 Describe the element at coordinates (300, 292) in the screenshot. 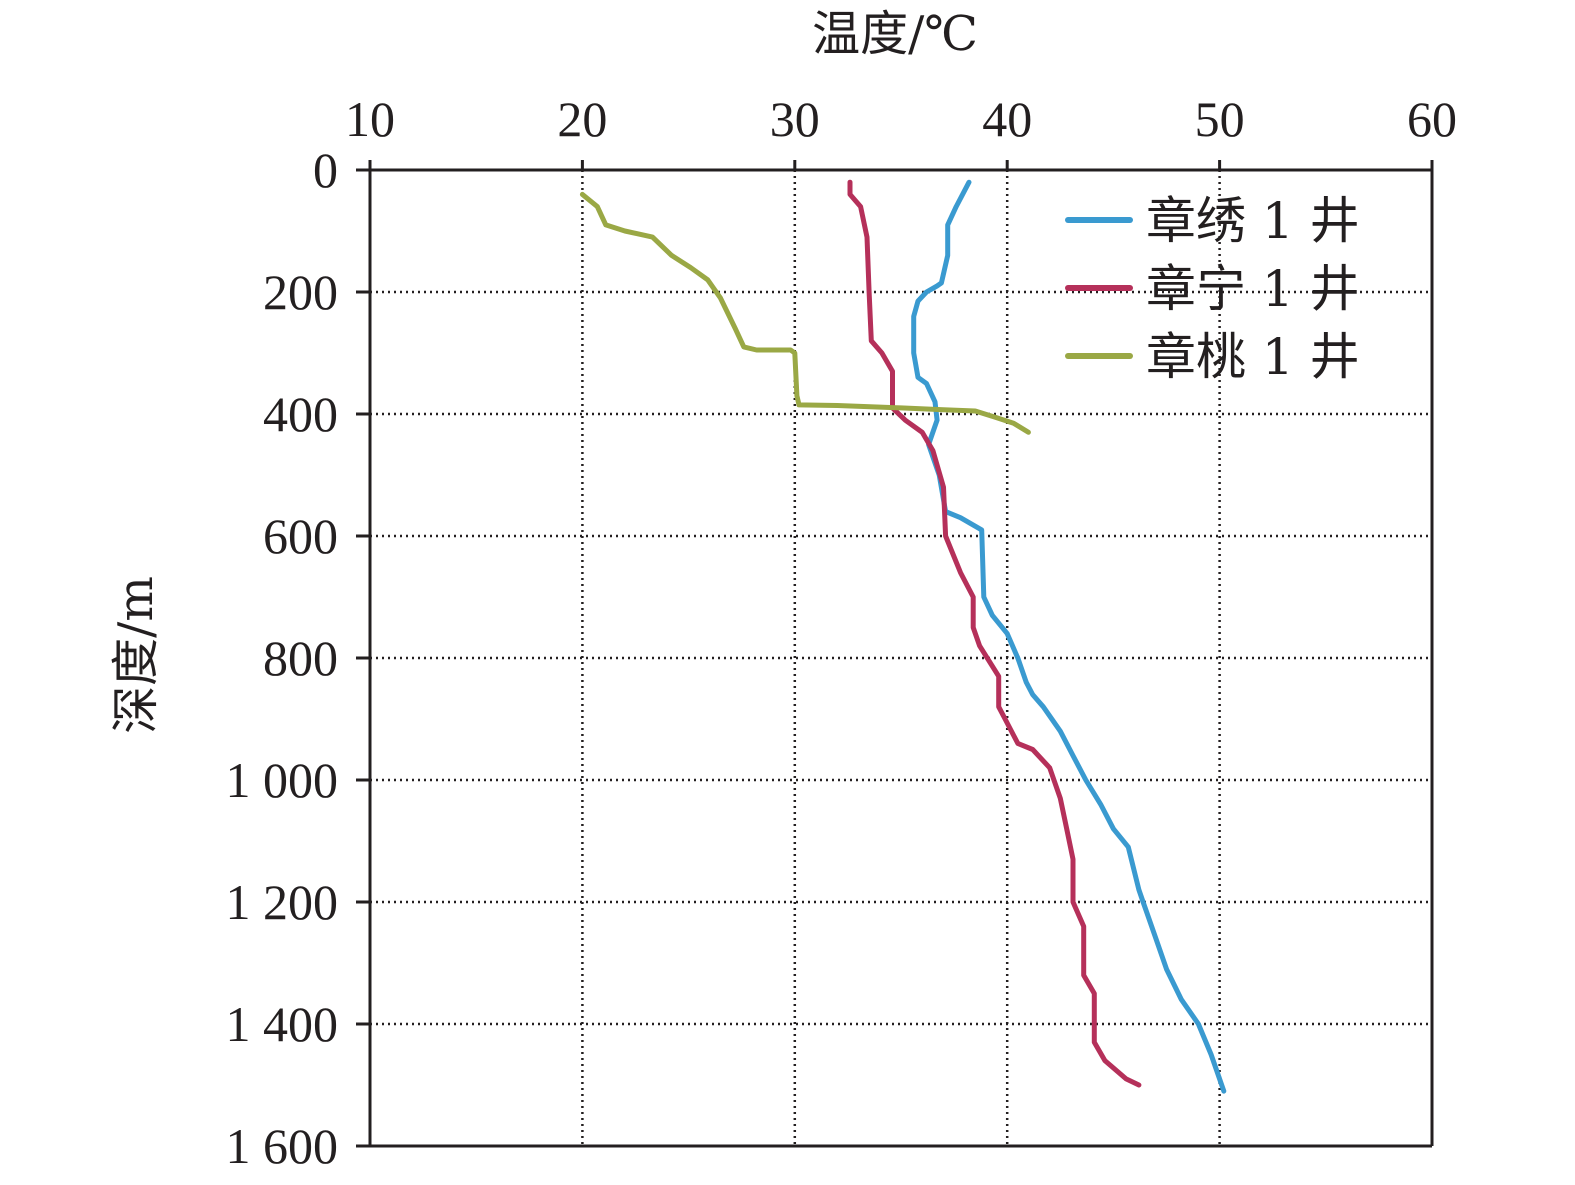

I see `y-tick-label: 200` at that location.